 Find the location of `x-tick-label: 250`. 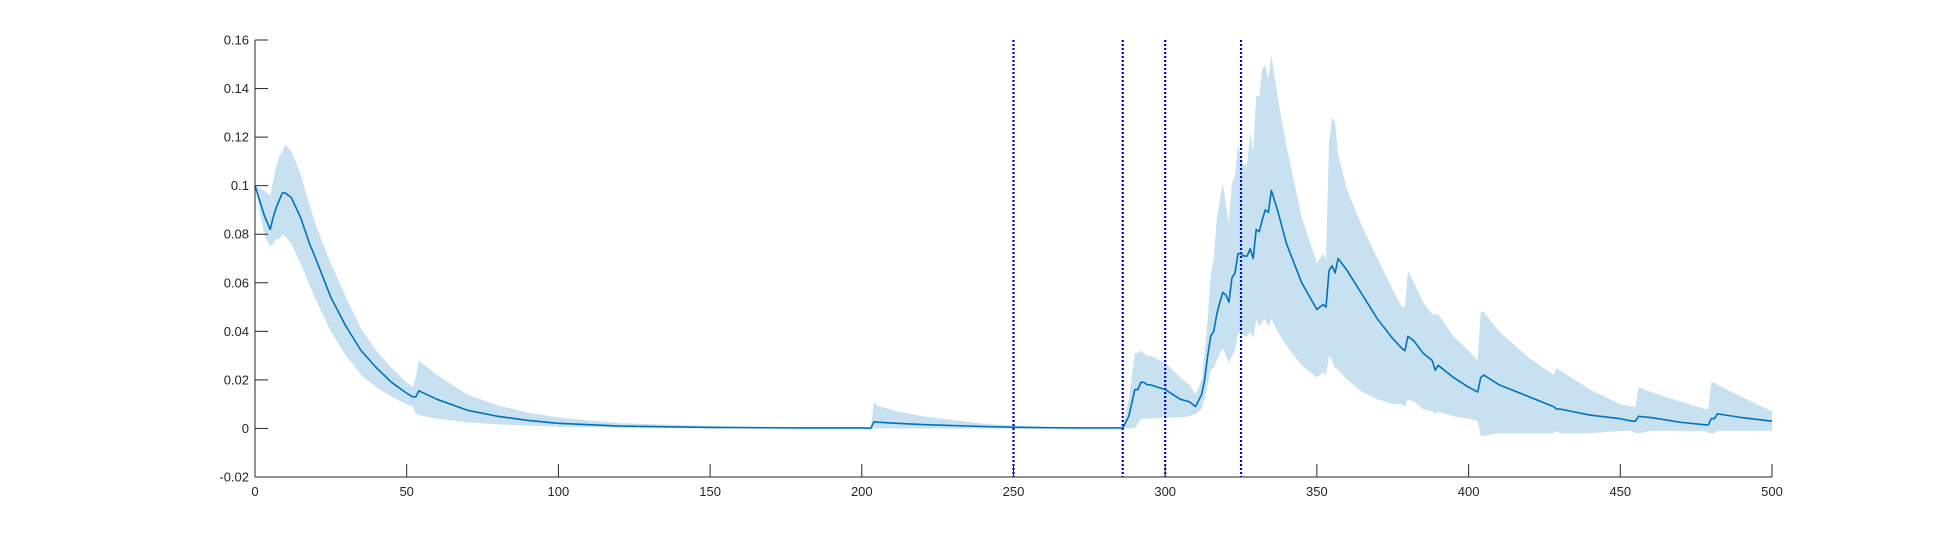

x-tick-label: 250 is located at coordinates (1014, 491).